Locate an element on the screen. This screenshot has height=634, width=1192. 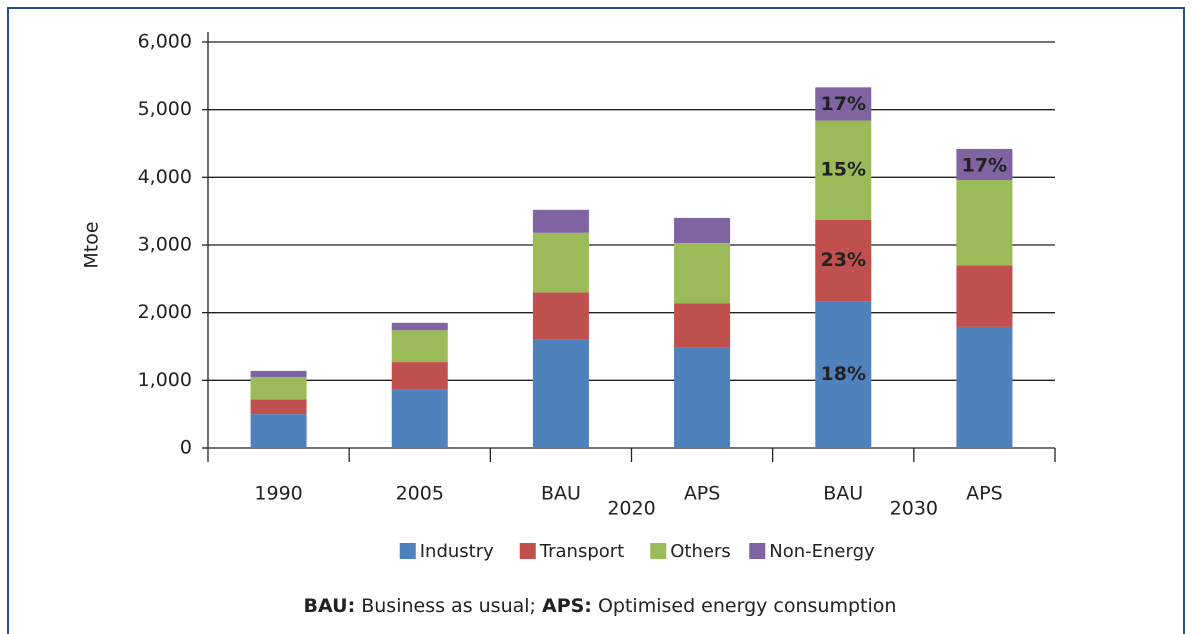
footnote-part: APS: is located at coordinates (567, 606).